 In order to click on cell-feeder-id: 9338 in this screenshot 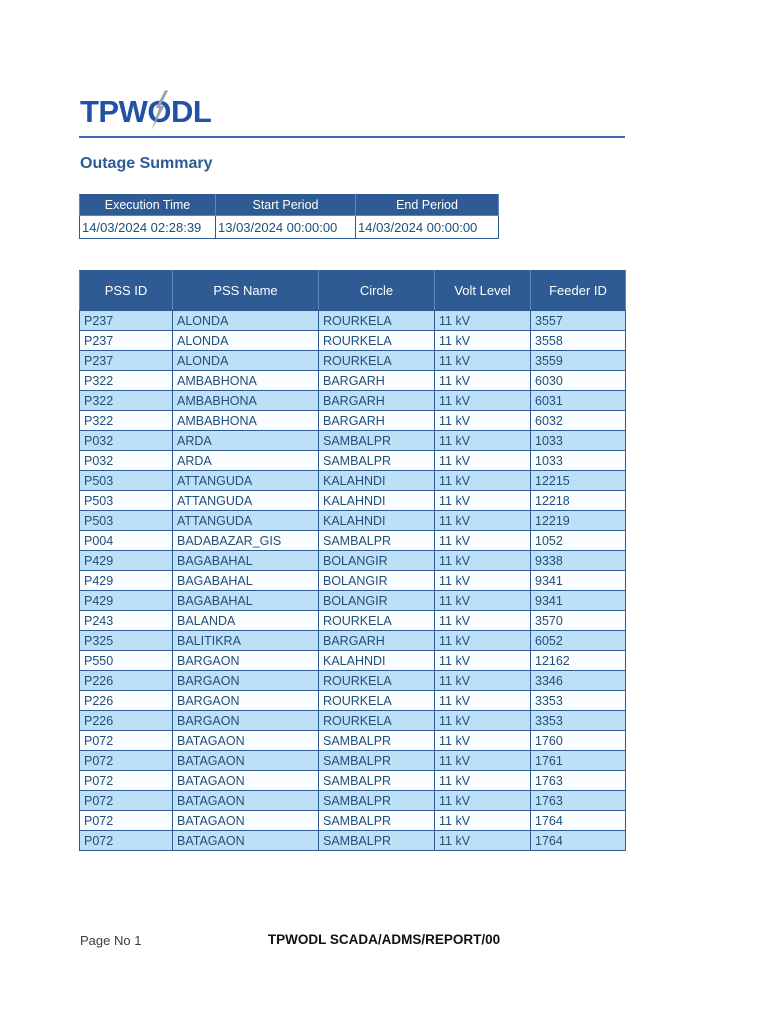, I will do `click(578, 560)`.